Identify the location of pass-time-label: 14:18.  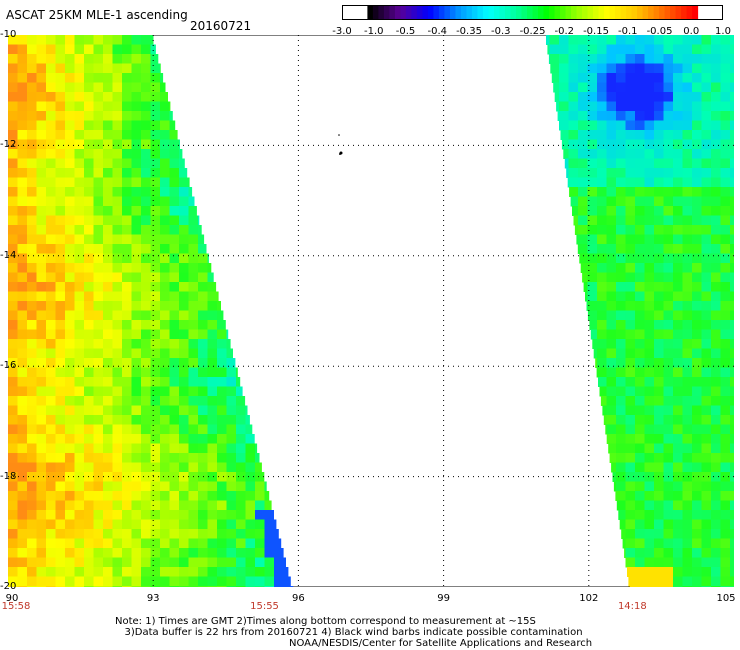
(632, 606).